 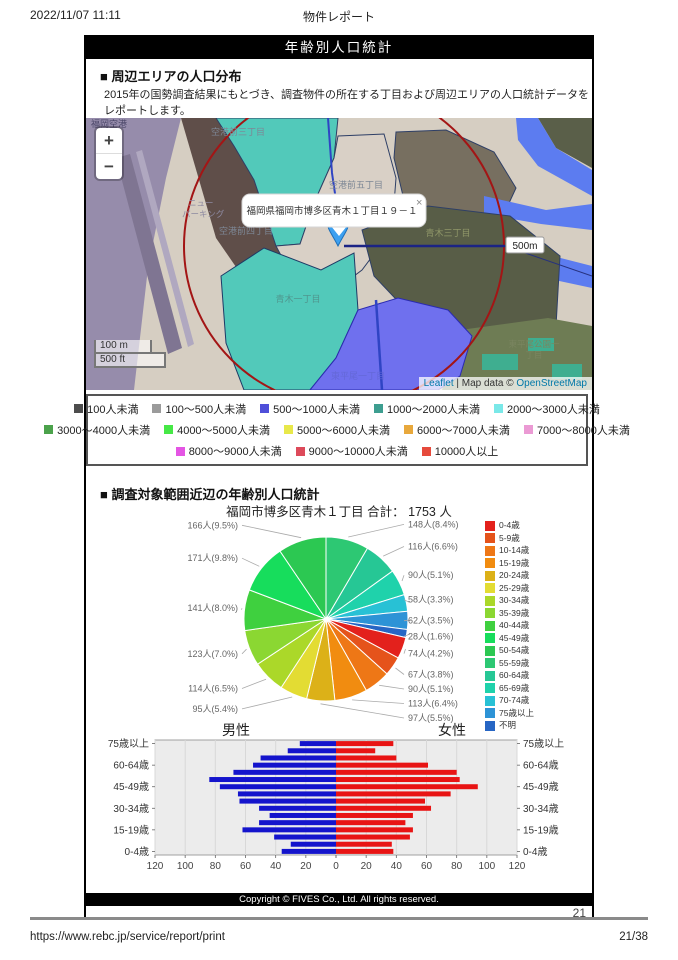 I want to click on attribution-text: | Map data ©, so click(x=485, y=383).